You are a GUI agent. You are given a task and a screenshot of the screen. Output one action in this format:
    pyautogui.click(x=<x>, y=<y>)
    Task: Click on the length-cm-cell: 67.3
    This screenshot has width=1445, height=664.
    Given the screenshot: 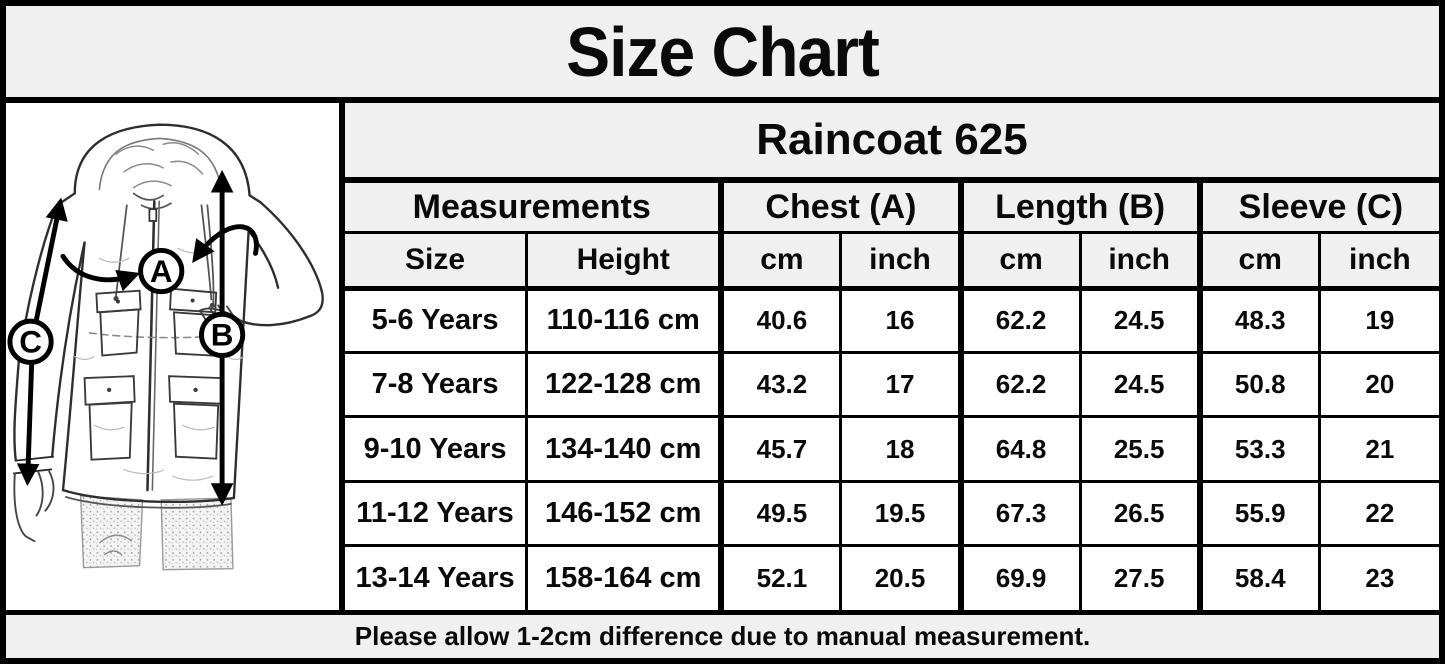 What is the action you would take?
    pyautogui.click(x=1019, y=513)
    